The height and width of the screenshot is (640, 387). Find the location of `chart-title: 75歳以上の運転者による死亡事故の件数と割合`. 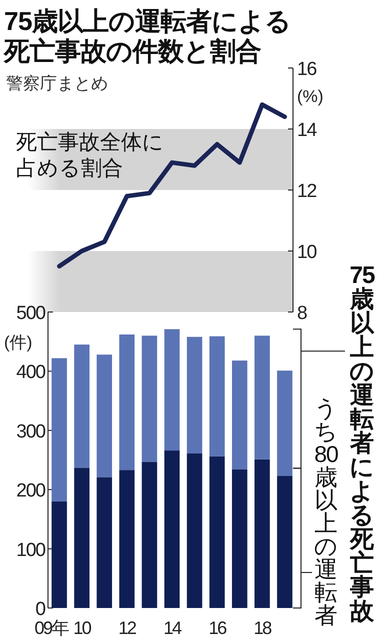

chart-title: 75歳以上の運転者による死亡事故の件数と割合 is located at coordinates (147, 36).